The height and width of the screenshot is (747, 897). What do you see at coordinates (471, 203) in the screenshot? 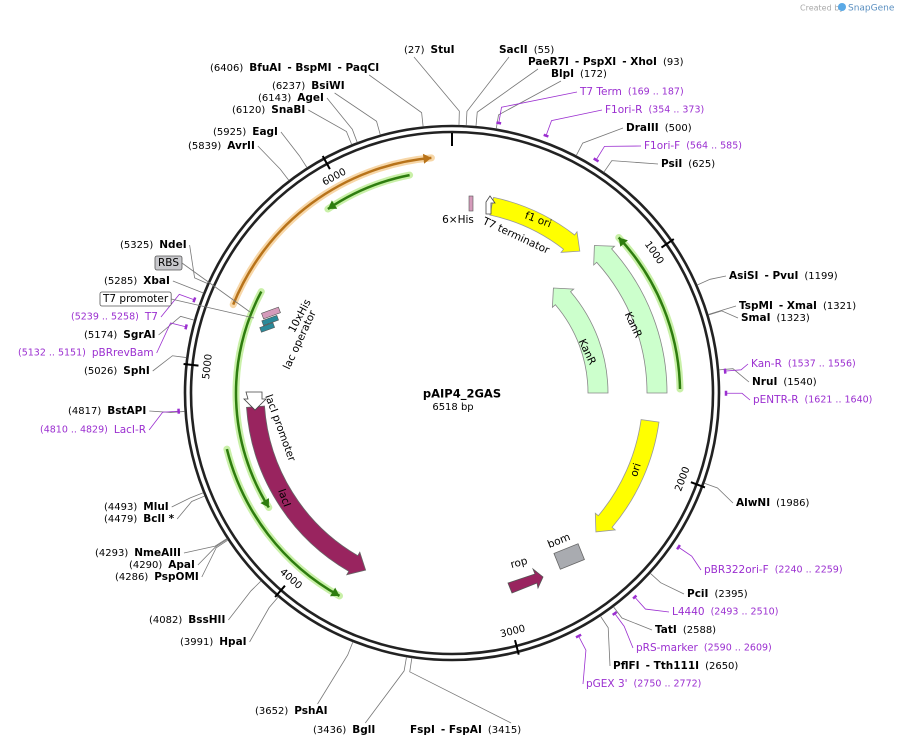
I see `his-tag` at bounding box center [471, 203].